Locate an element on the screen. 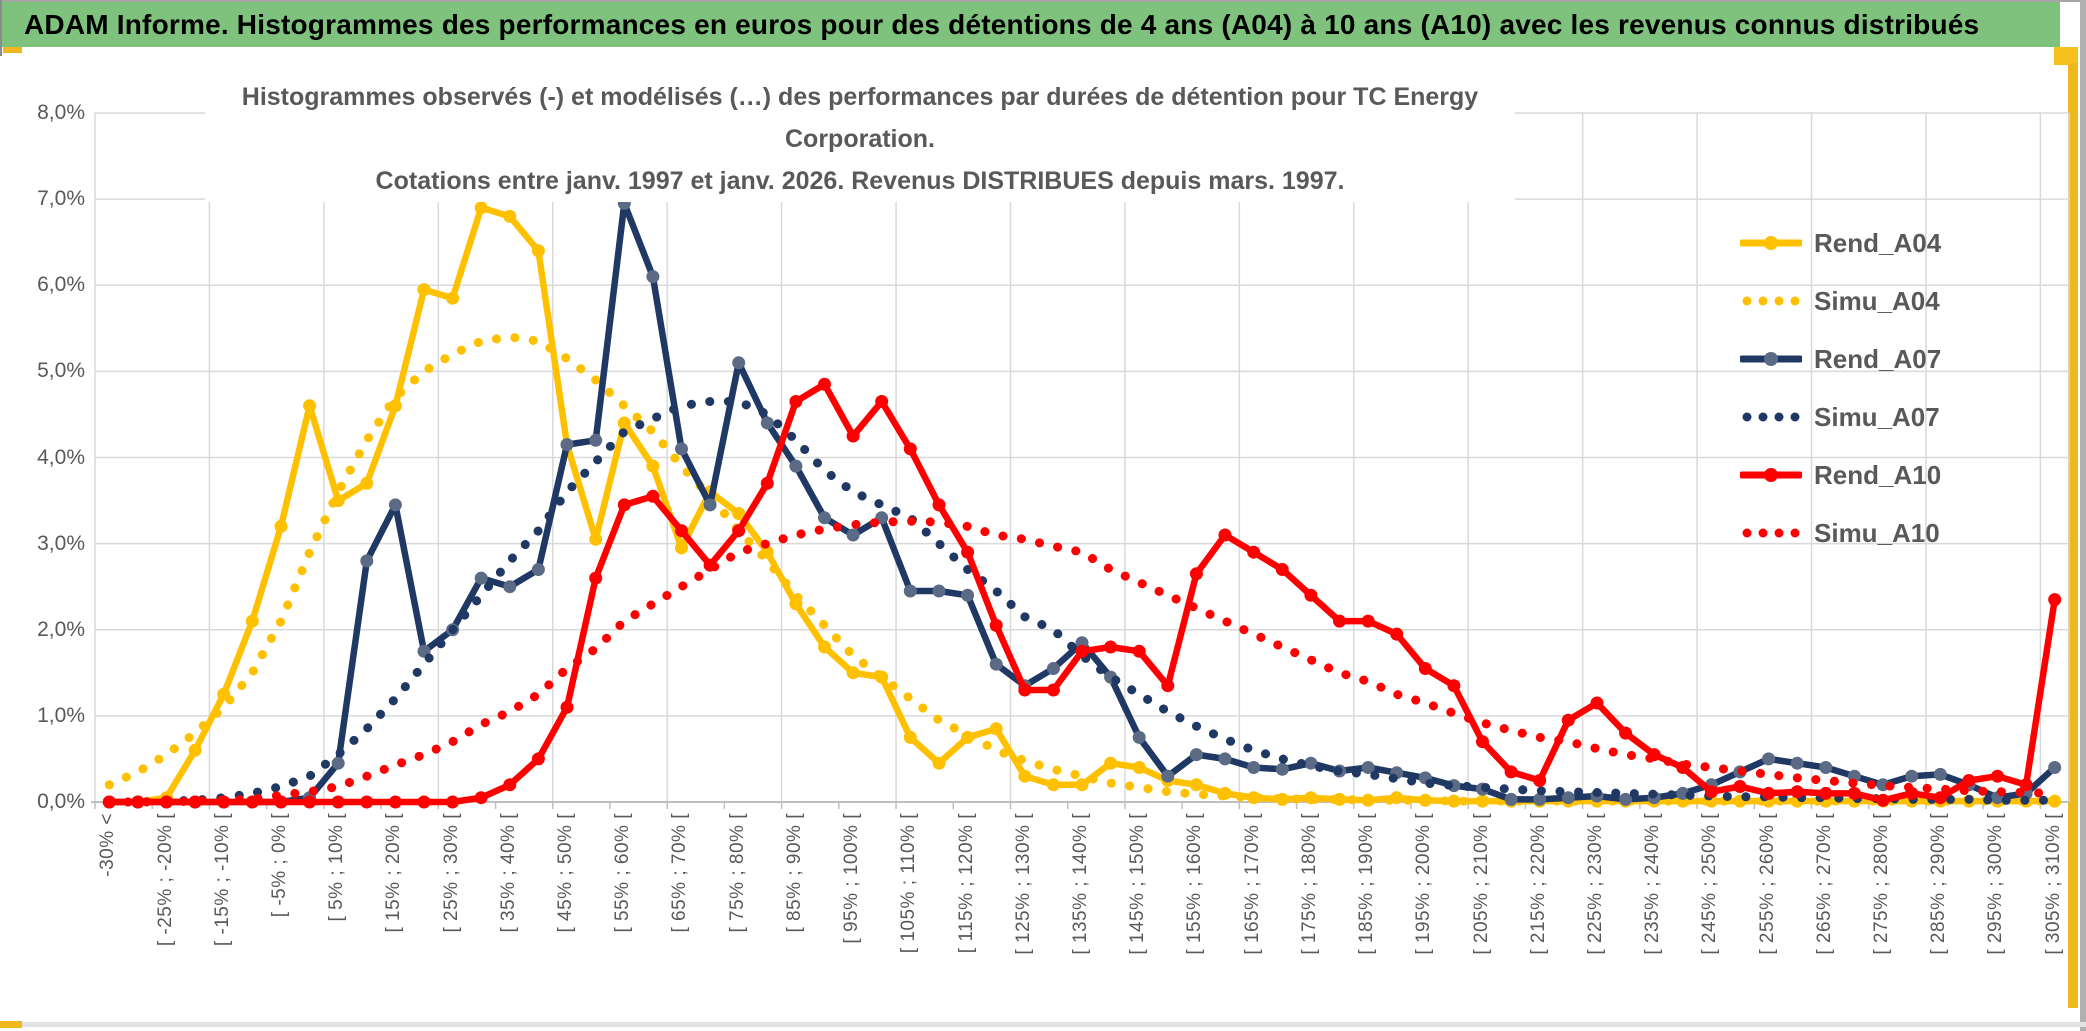 This screenshot has width=2086, height=1031. x-tick-label: [ 85% ; 90% [ is located at coordinates (794, 873).